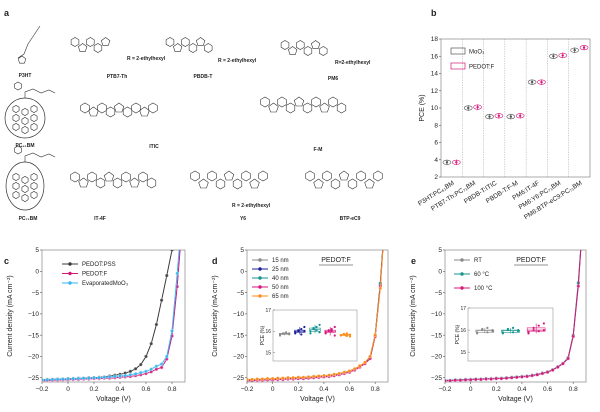 The width and height of the screenshot is (600, 412). What do you see at coordinates (33, 314) in the screenshot?
I see `y-tick-label: −10` at bounding box center [33, 314].